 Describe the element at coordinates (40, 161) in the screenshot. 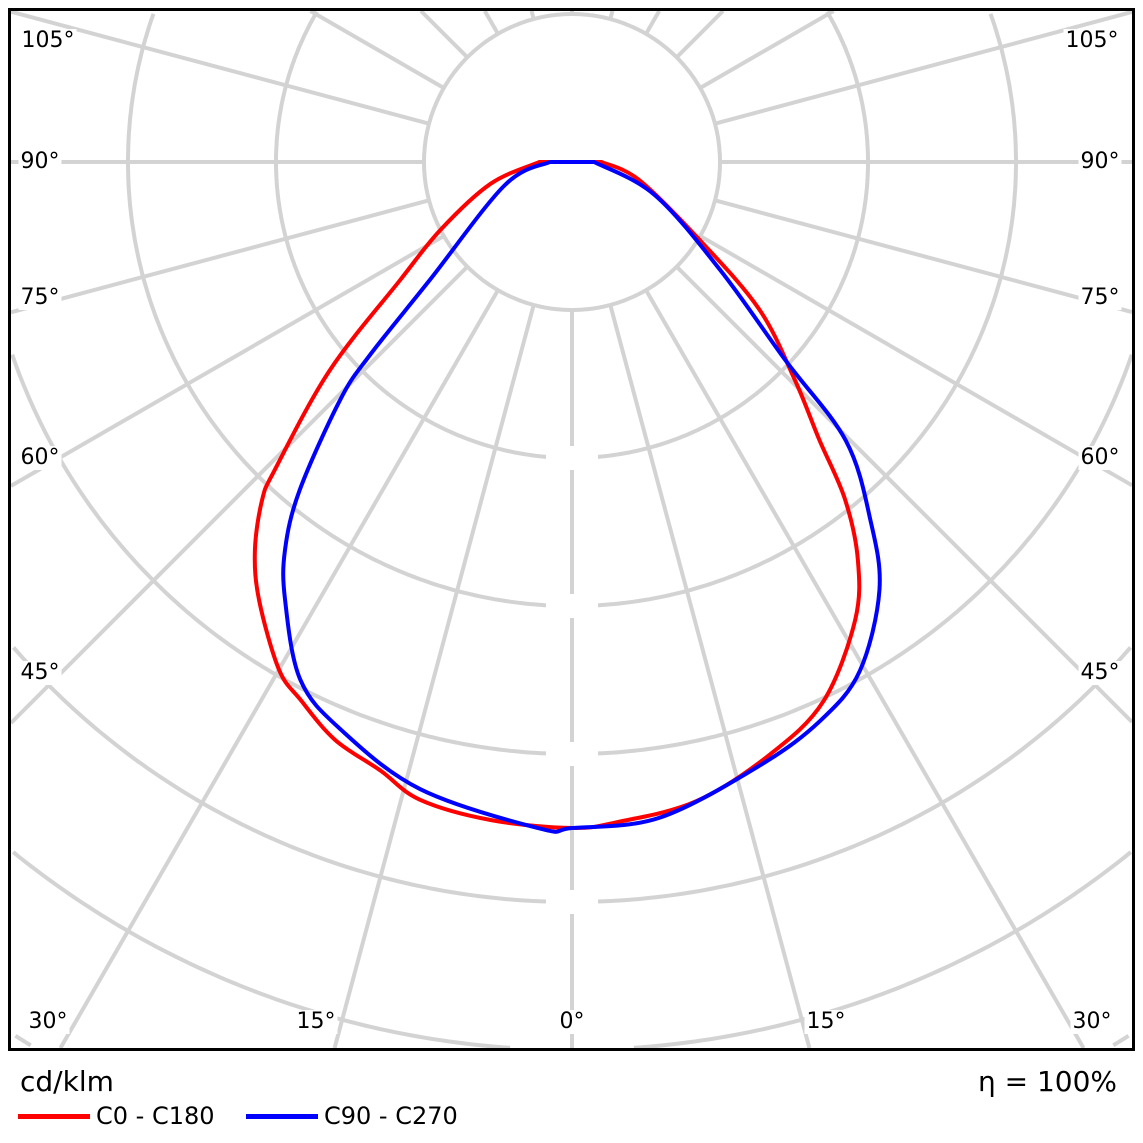

I see `angle-label-left-90: 90°` at that location.